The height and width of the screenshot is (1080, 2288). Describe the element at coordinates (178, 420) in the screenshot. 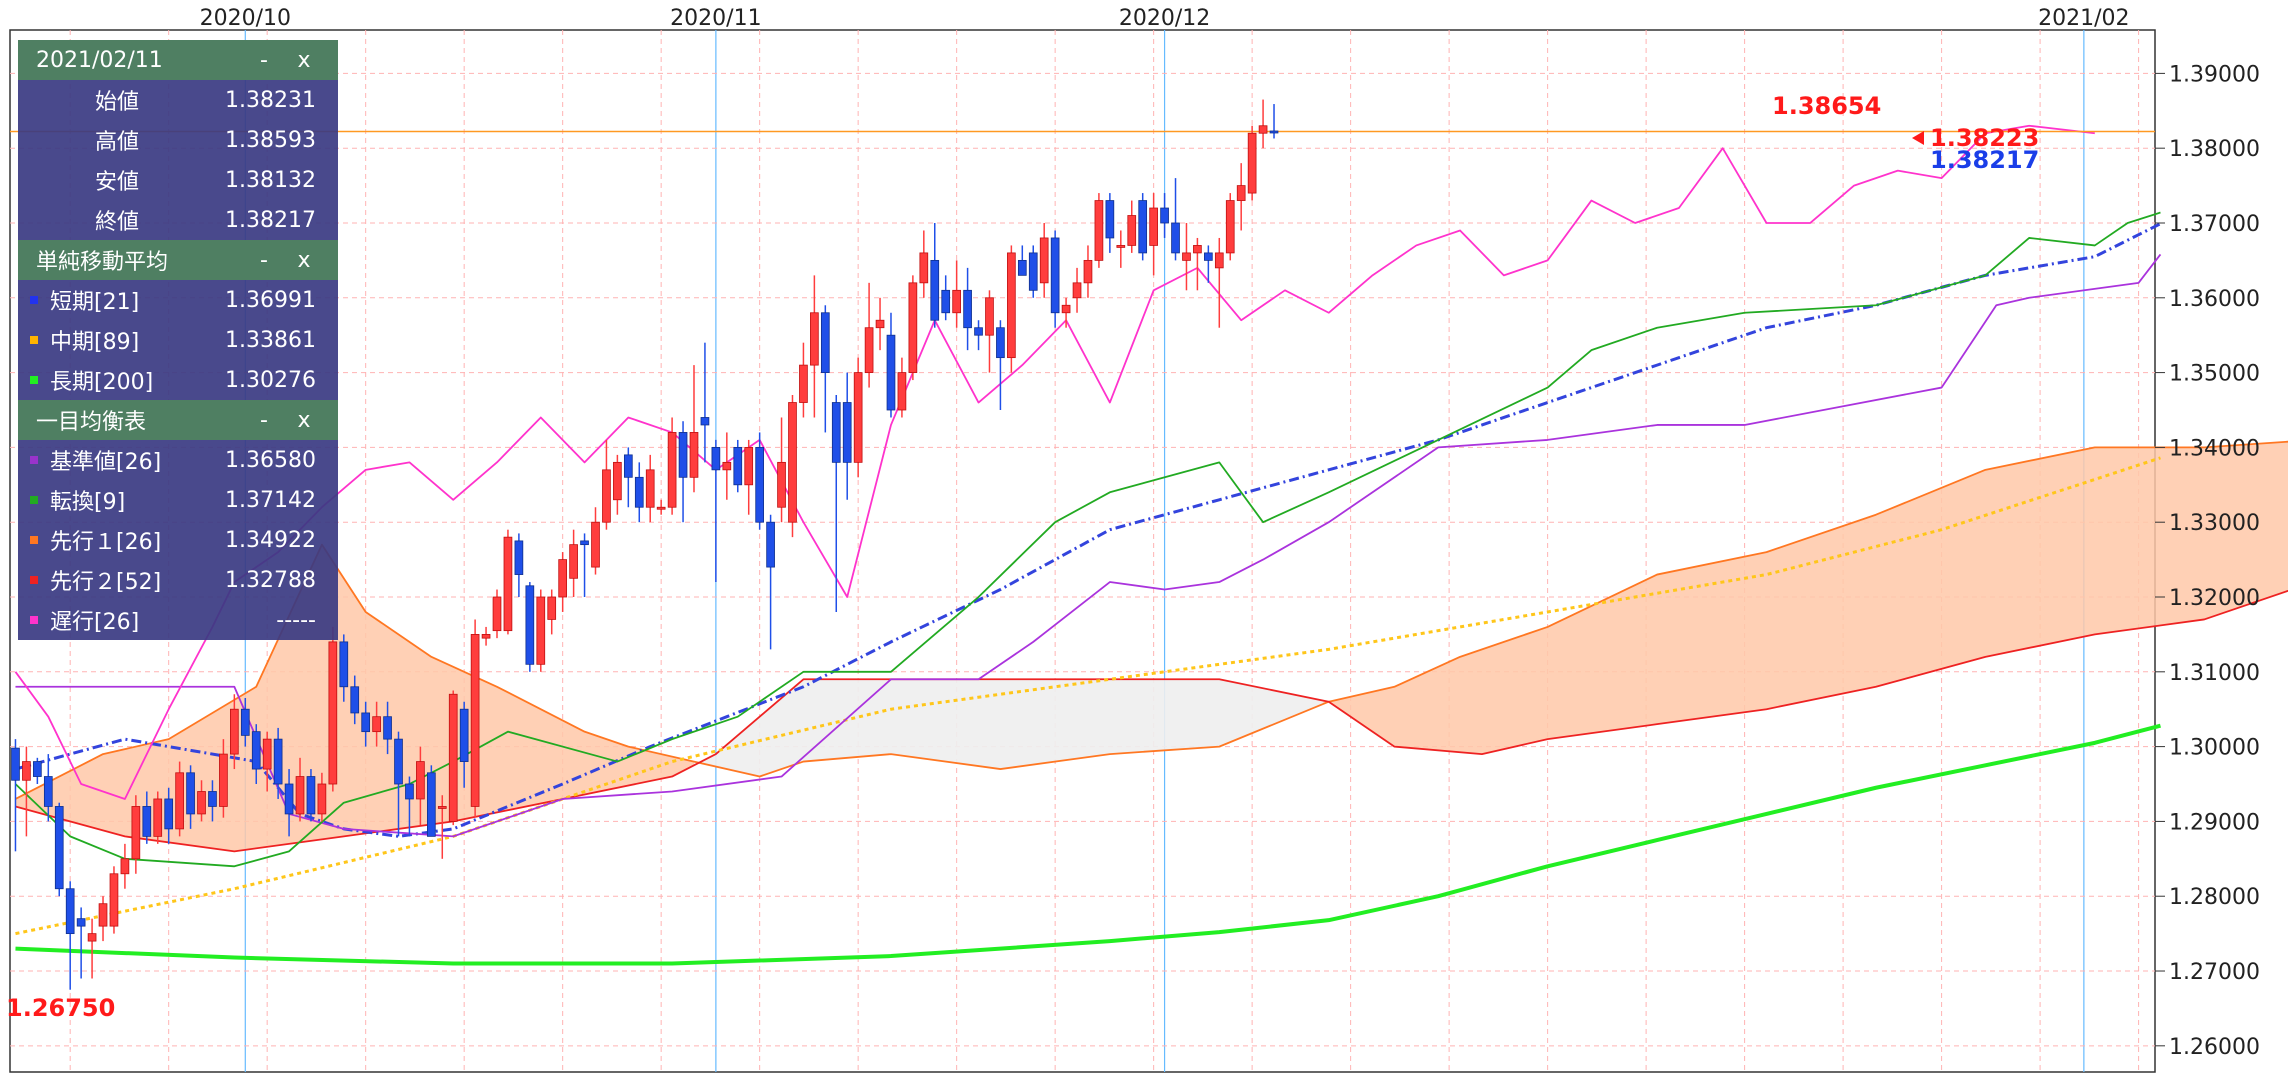

I see `ichimoku-panel-header: 一目均衡表 - x` at that location.